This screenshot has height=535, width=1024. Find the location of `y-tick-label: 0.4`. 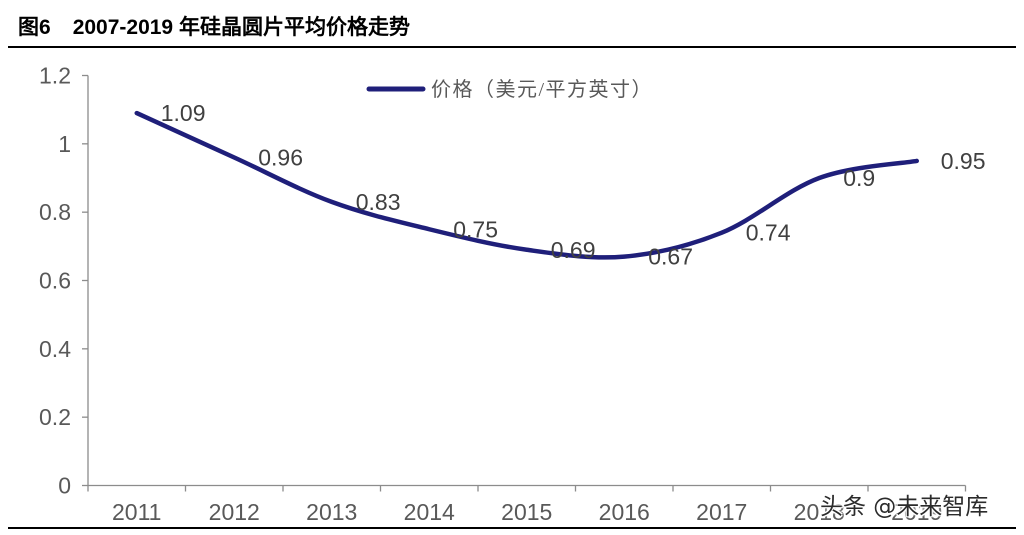

y-tick-label: 0.4 is located at coordinates (55, 349).